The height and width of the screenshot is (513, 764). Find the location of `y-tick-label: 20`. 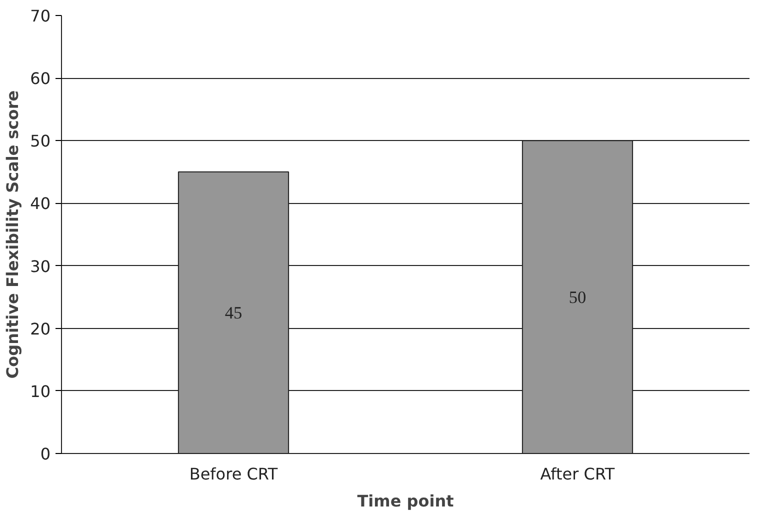

y-tick-label: 20 is located at coordinates (40, 328).